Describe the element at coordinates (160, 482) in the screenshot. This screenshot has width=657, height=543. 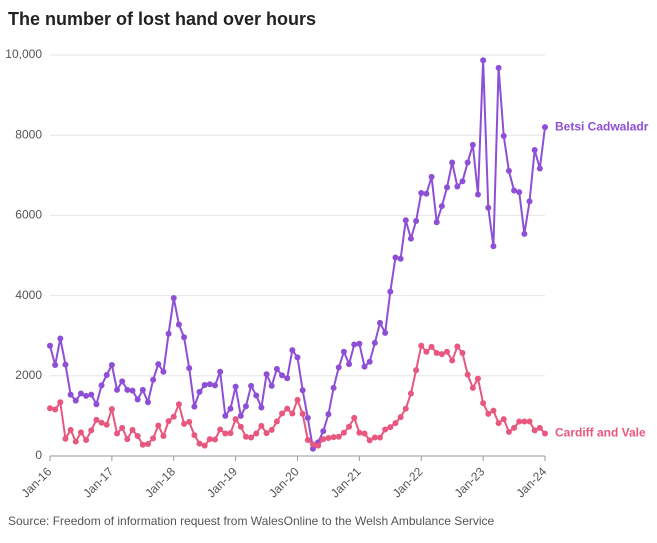
I see `x-tick-label: Jan-18` at that location.